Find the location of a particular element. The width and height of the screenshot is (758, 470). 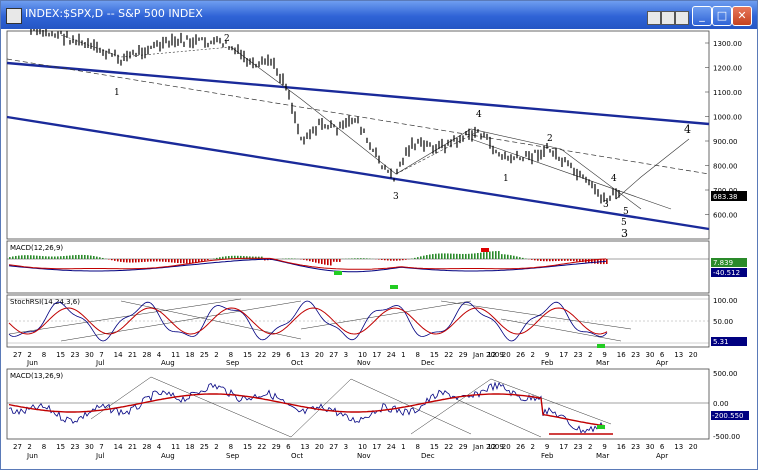

axis-day-label: 4 is located at coordinates (159, 355).